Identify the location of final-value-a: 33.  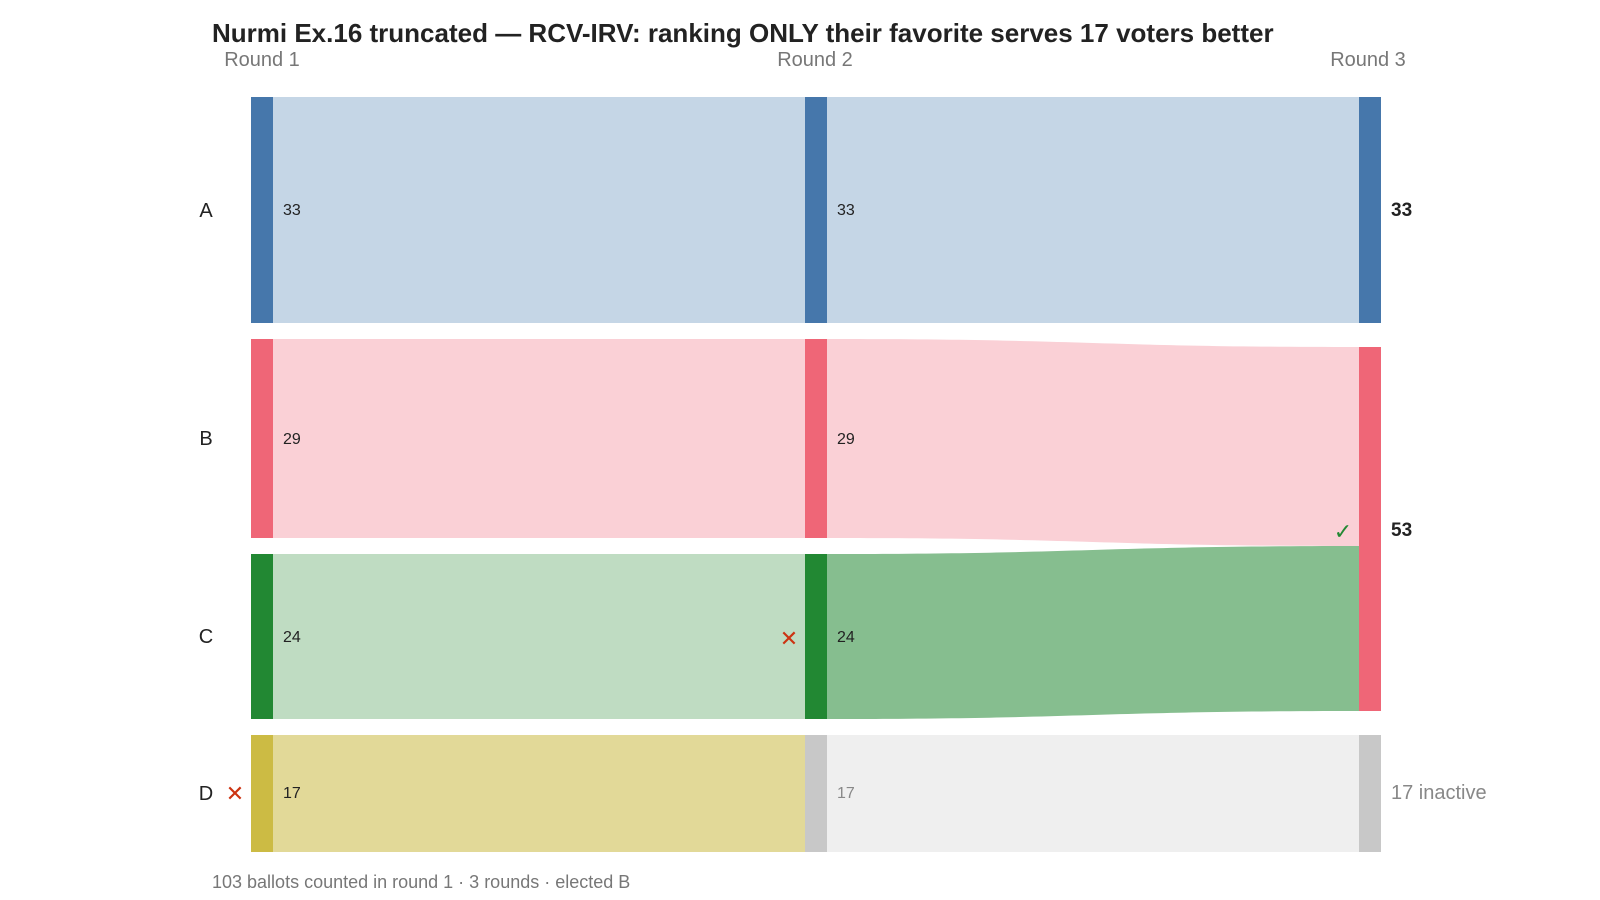
(1401, 210).